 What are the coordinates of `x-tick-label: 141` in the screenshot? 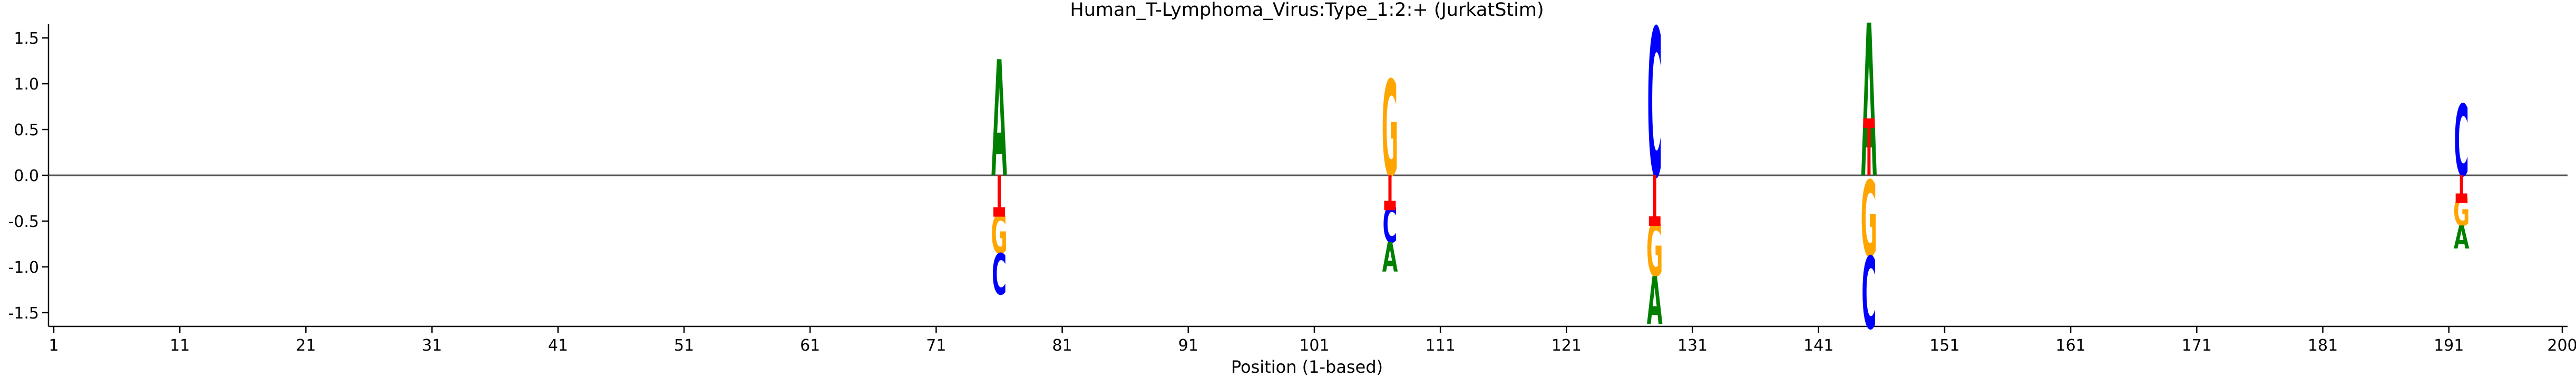 It's located at (1818, 345).